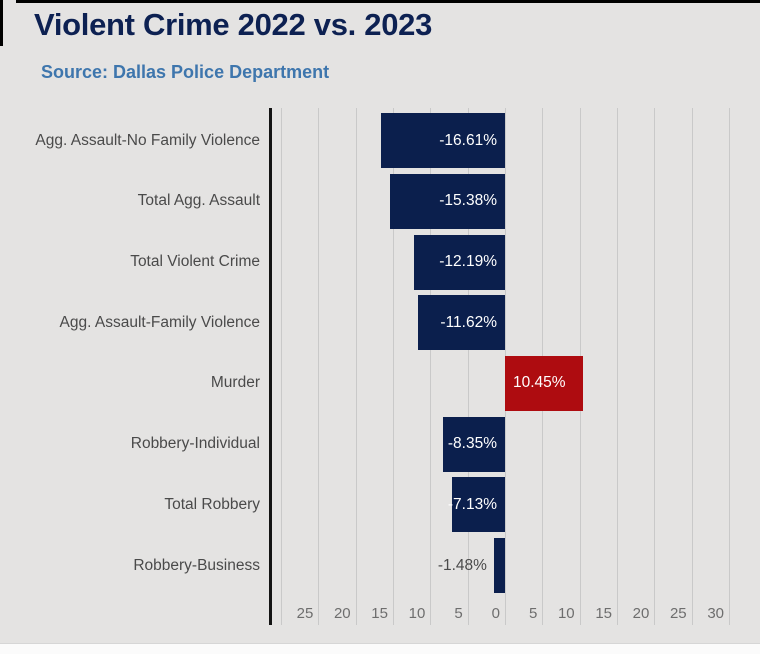 The width and height of the screenshot is (760, 654). What do you see at coordinates (159, 322) in the screenshot?
I see `category-label: Agg. Assault-Family Violence` at bounding box center [159, 322].